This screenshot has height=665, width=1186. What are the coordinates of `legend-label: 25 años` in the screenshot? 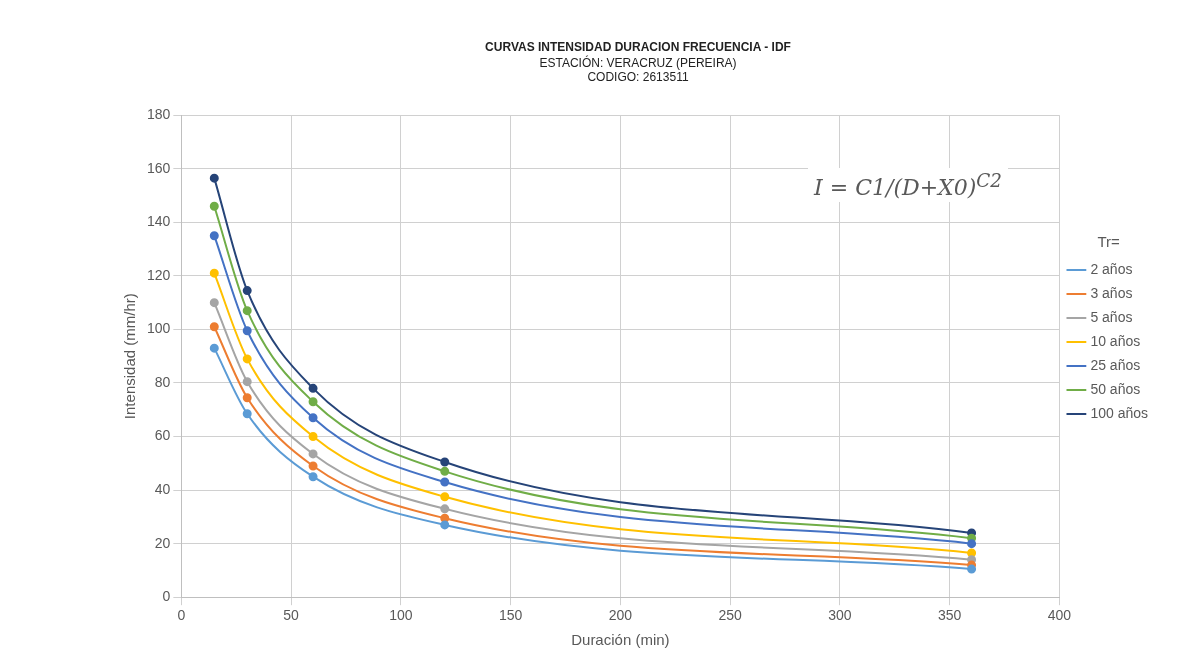 It's located at (1115, 364).